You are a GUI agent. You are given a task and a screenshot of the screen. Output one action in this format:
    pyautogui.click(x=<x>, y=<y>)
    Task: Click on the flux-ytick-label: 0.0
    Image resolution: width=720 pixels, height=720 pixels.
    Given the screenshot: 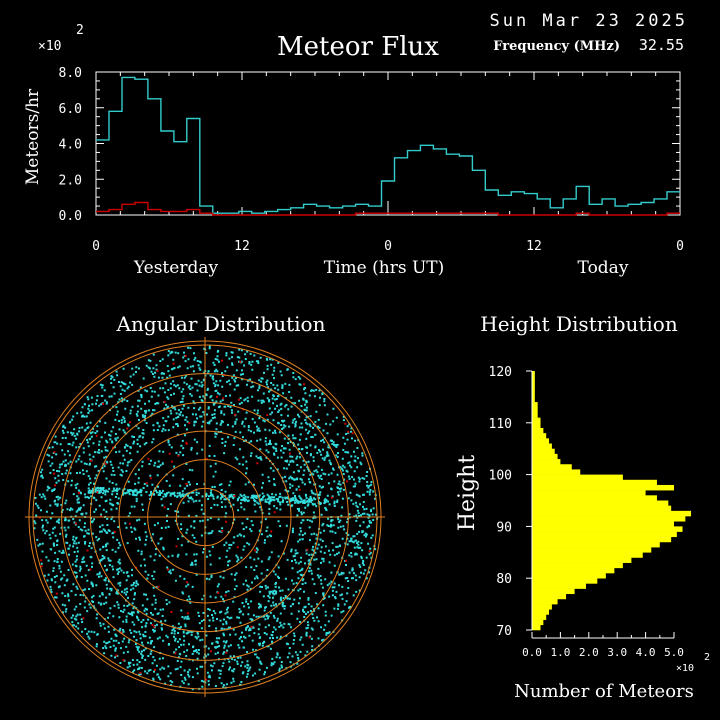 What is the action you would take?
    pyautogui.click(x=70, y=216)
    